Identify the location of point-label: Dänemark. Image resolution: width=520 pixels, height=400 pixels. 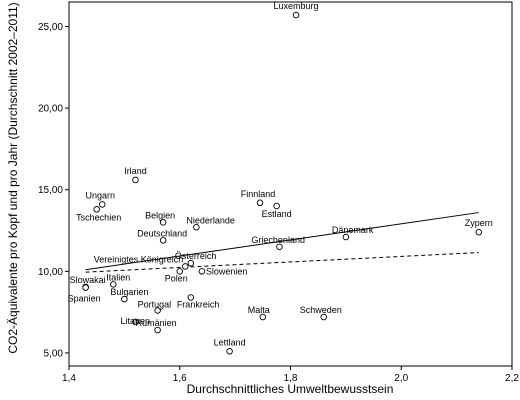
(353, 230).